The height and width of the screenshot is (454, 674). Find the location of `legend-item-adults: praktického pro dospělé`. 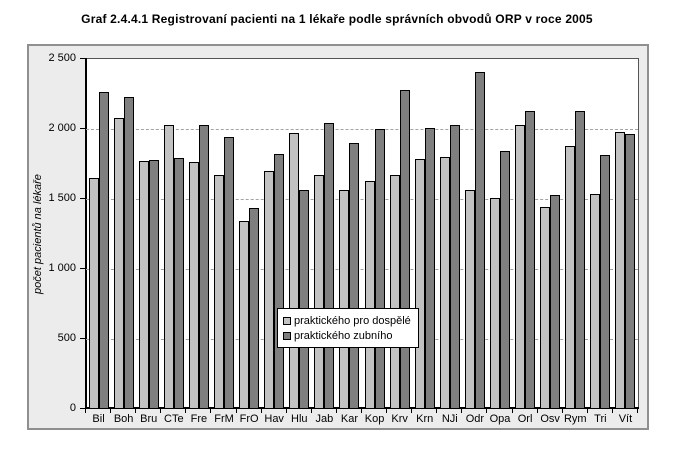

legend-item-adults: praktického pro dospělé is located at coordinates (347, 320).